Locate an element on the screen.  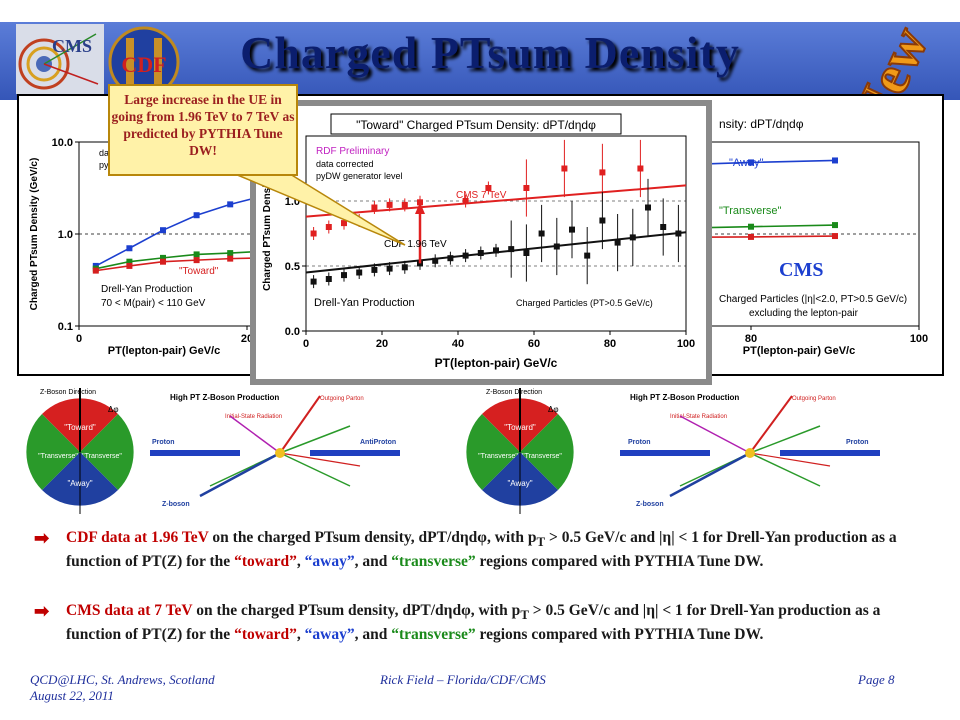
slide-title: Charged PTsum Density is located at coordinates (490, 52).